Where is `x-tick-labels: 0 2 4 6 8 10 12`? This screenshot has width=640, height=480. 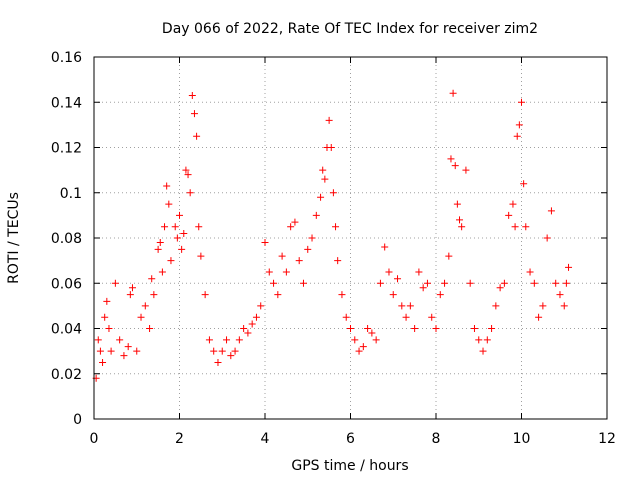
x-tick-labels: 0 2 4 6 8 10 12 is located at coordinates (353, 439).